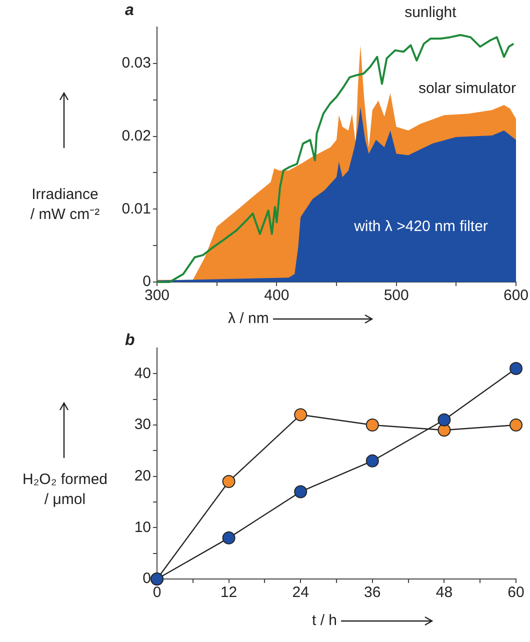 The width and height of the screenshot is (530, 642). I want to click on x-tick-label: 48, so click(444, 593).